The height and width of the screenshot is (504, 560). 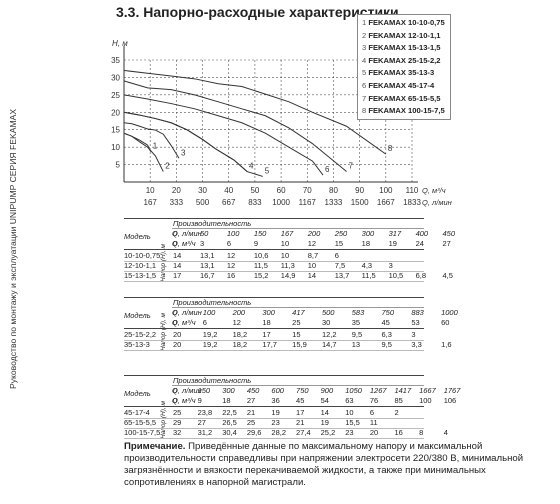 I want to click on table-q-m3h-value: 53, so click(x=415, y=322).